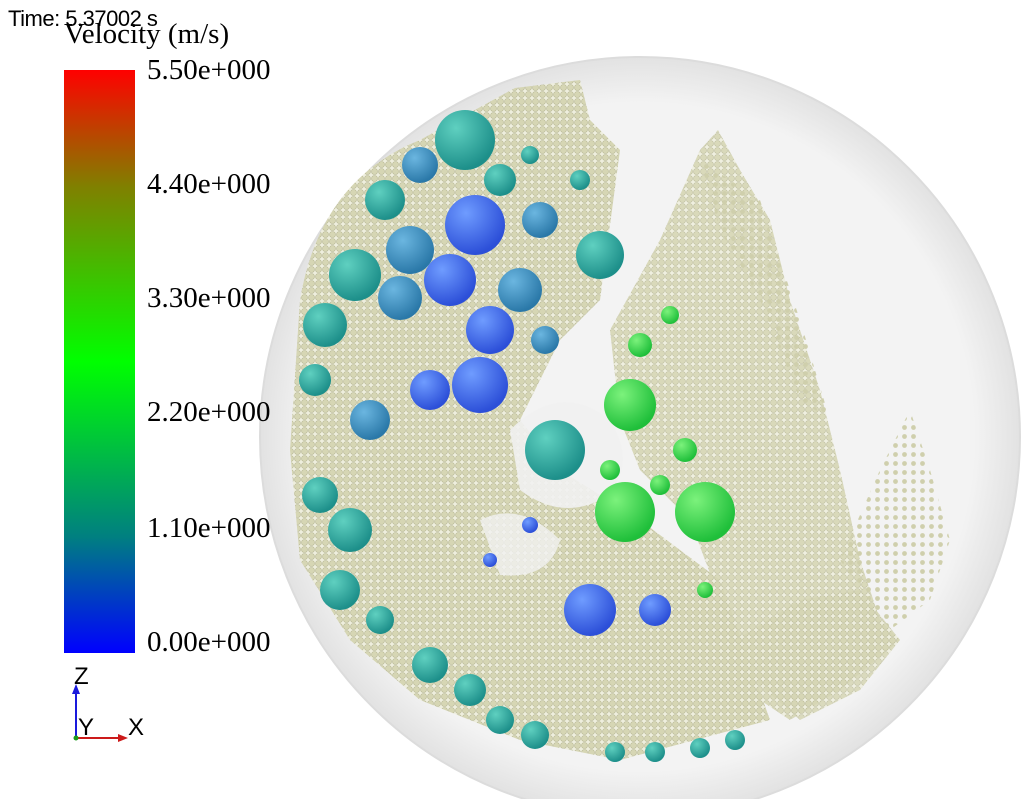  What do you see at coordinates (209, 184) in the screenshot?
I see `colorbar-tick: 4.40e+000` at bounding box center [209, 184].